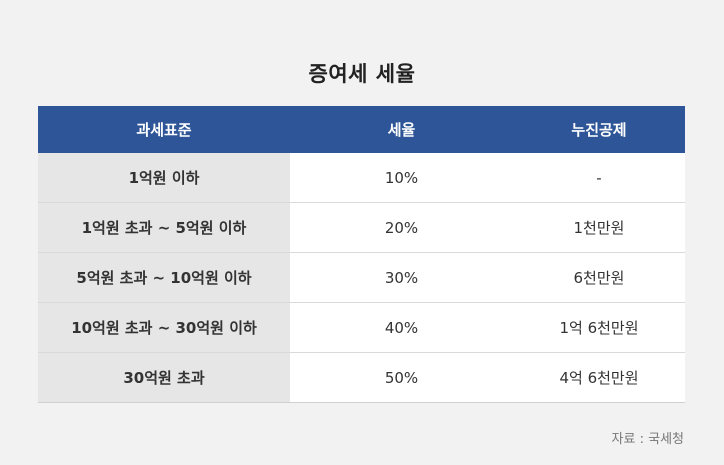  I want to click on deduction-cell: 1억 6천만원, so click(599, 327).